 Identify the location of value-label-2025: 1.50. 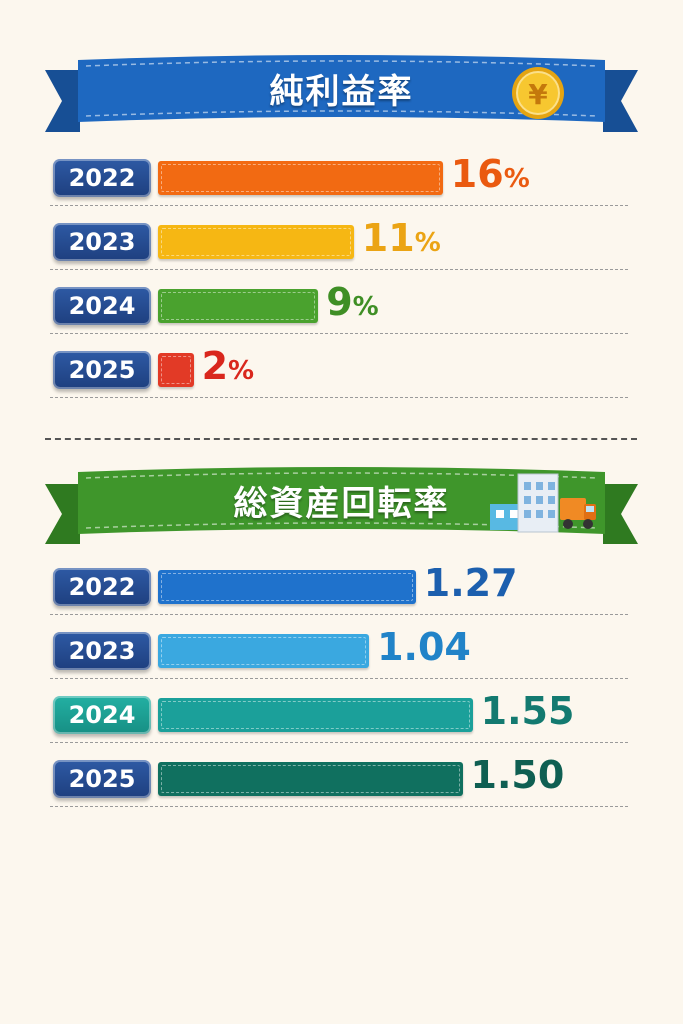
(517, 775).